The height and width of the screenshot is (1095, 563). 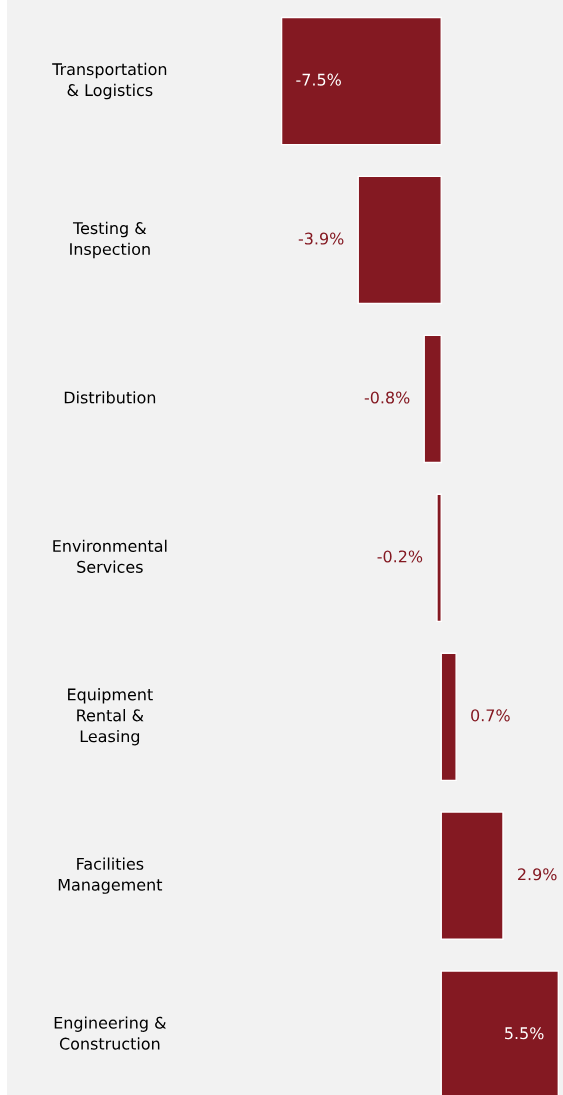 What do you see at coordinates (109, 81) in the screenshot?
I see `y-tick-label: Transportation & Logistics` at bounding box center [109, 81].